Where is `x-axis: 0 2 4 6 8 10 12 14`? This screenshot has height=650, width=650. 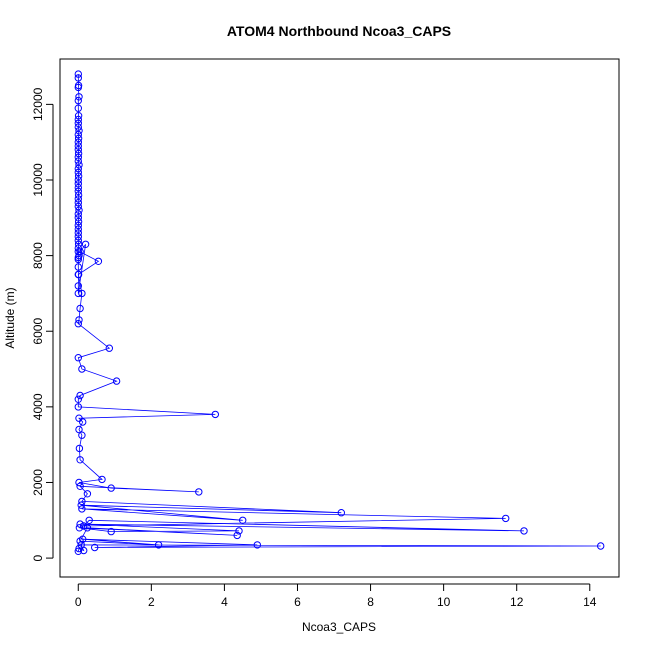
x-axis: 0 2 4 6 8 10 12 14 is located at coordinates (336, 596).